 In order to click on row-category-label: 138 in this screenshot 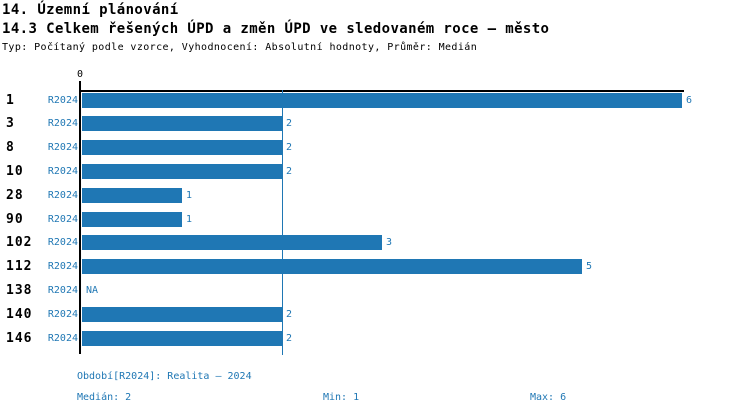, I will do `click(19, 290)`.